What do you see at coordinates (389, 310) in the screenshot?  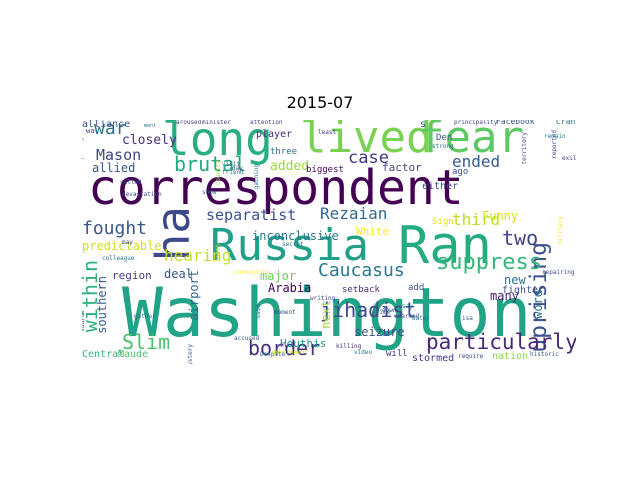 I see `cloud-word: down` at bounding box center [389, 310].